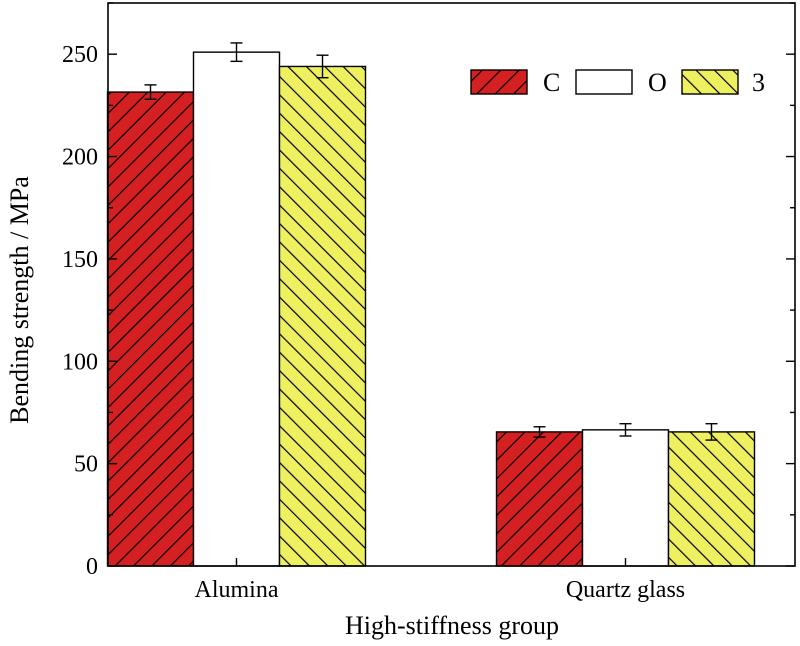 The height and width of the screenshot is (646, 800). What do you see at coordinates (625, 590) in the screenshot?
I see `x-tick-label-1: Quartz glass` at bounding box center [625, 590].